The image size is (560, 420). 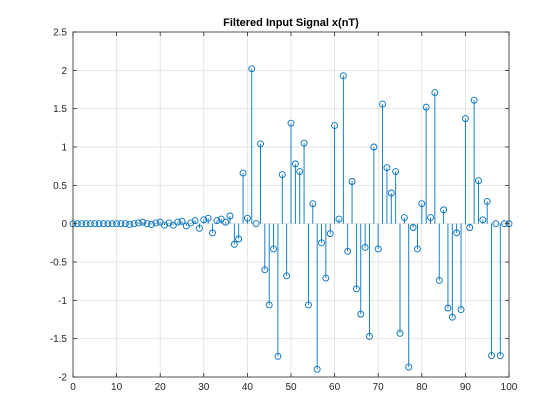 I want to click on x-tick-label: 80, so click(x=422, y=387).